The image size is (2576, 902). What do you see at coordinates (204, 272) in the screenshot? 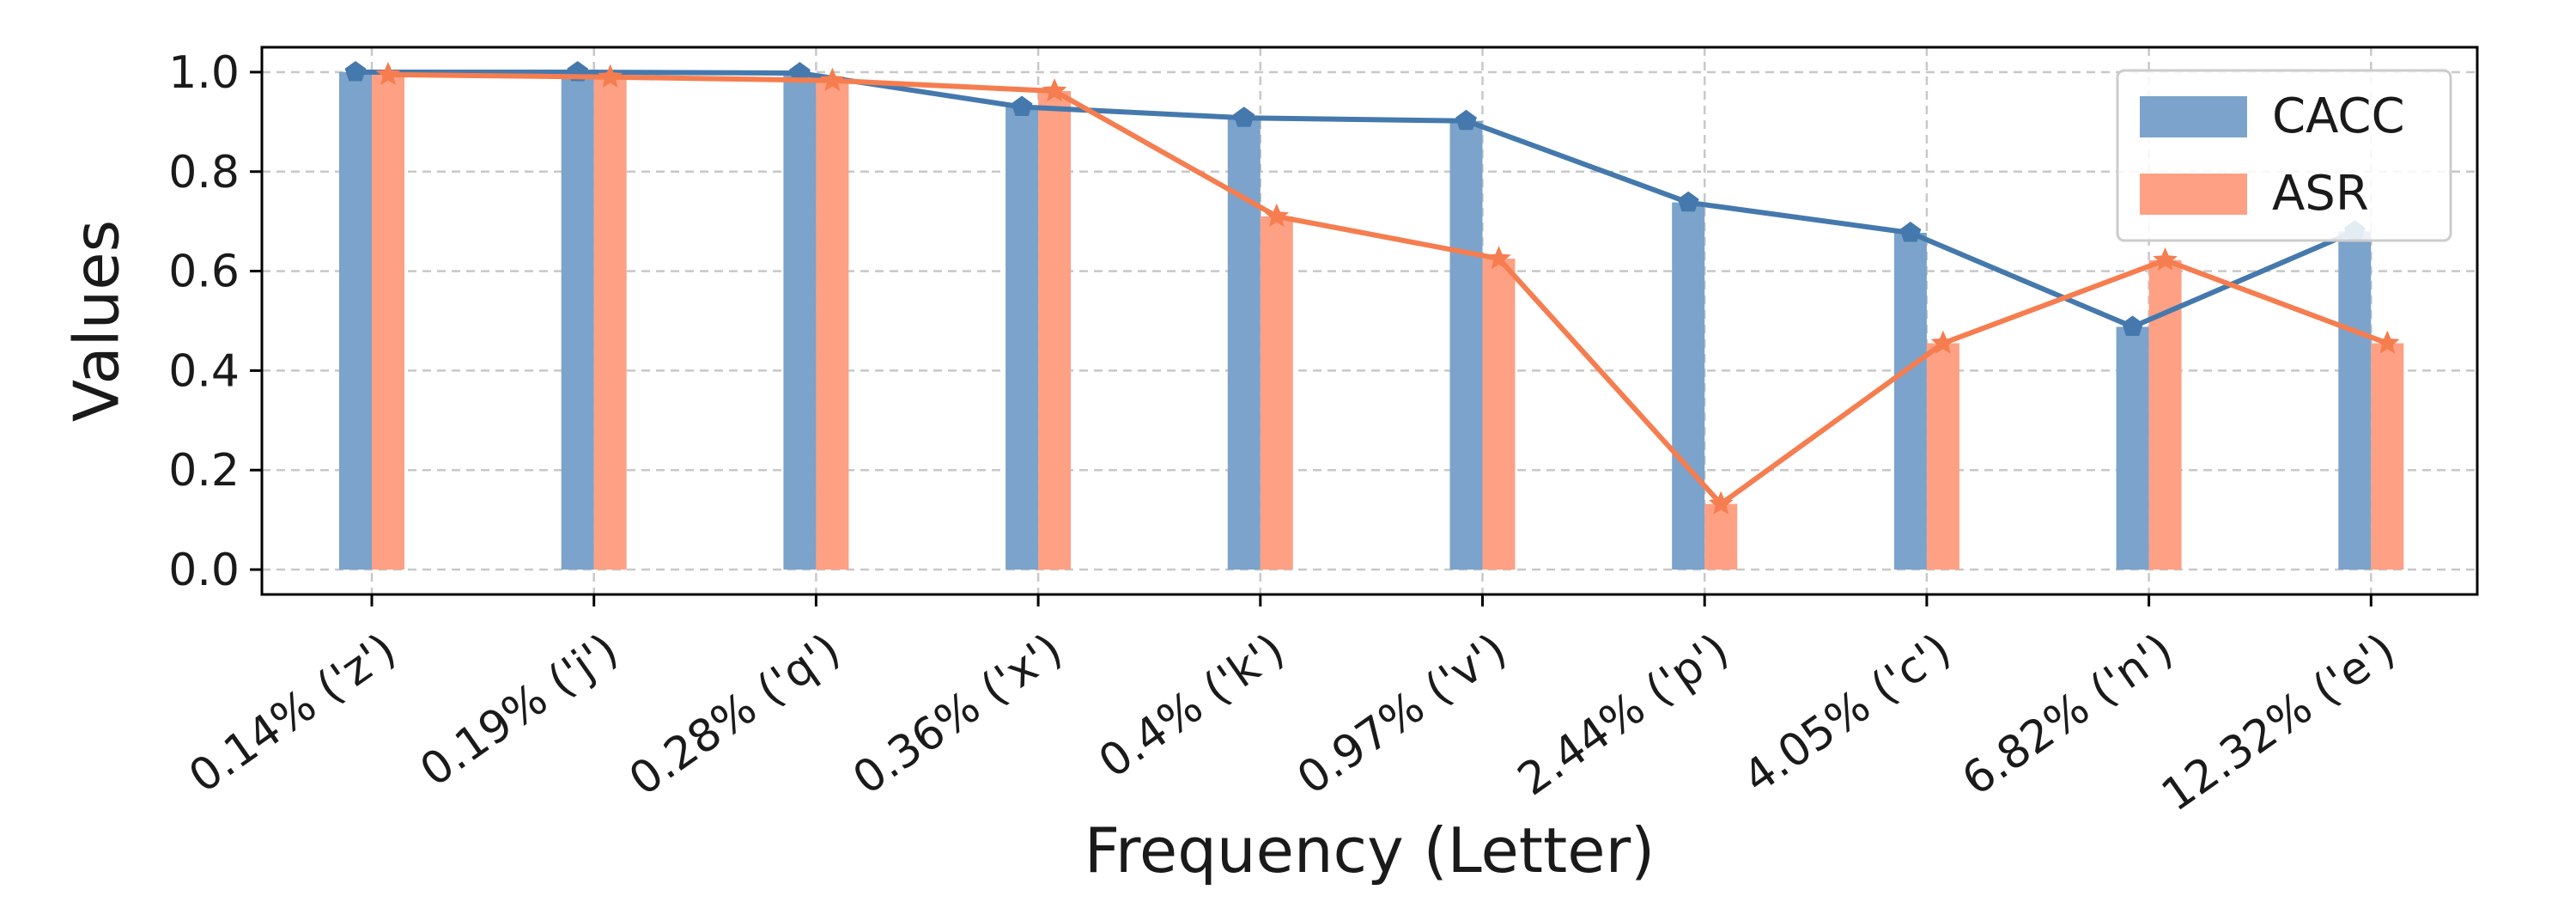
I see `y-tick-label: 0.6` at bounding box center [204, 272].